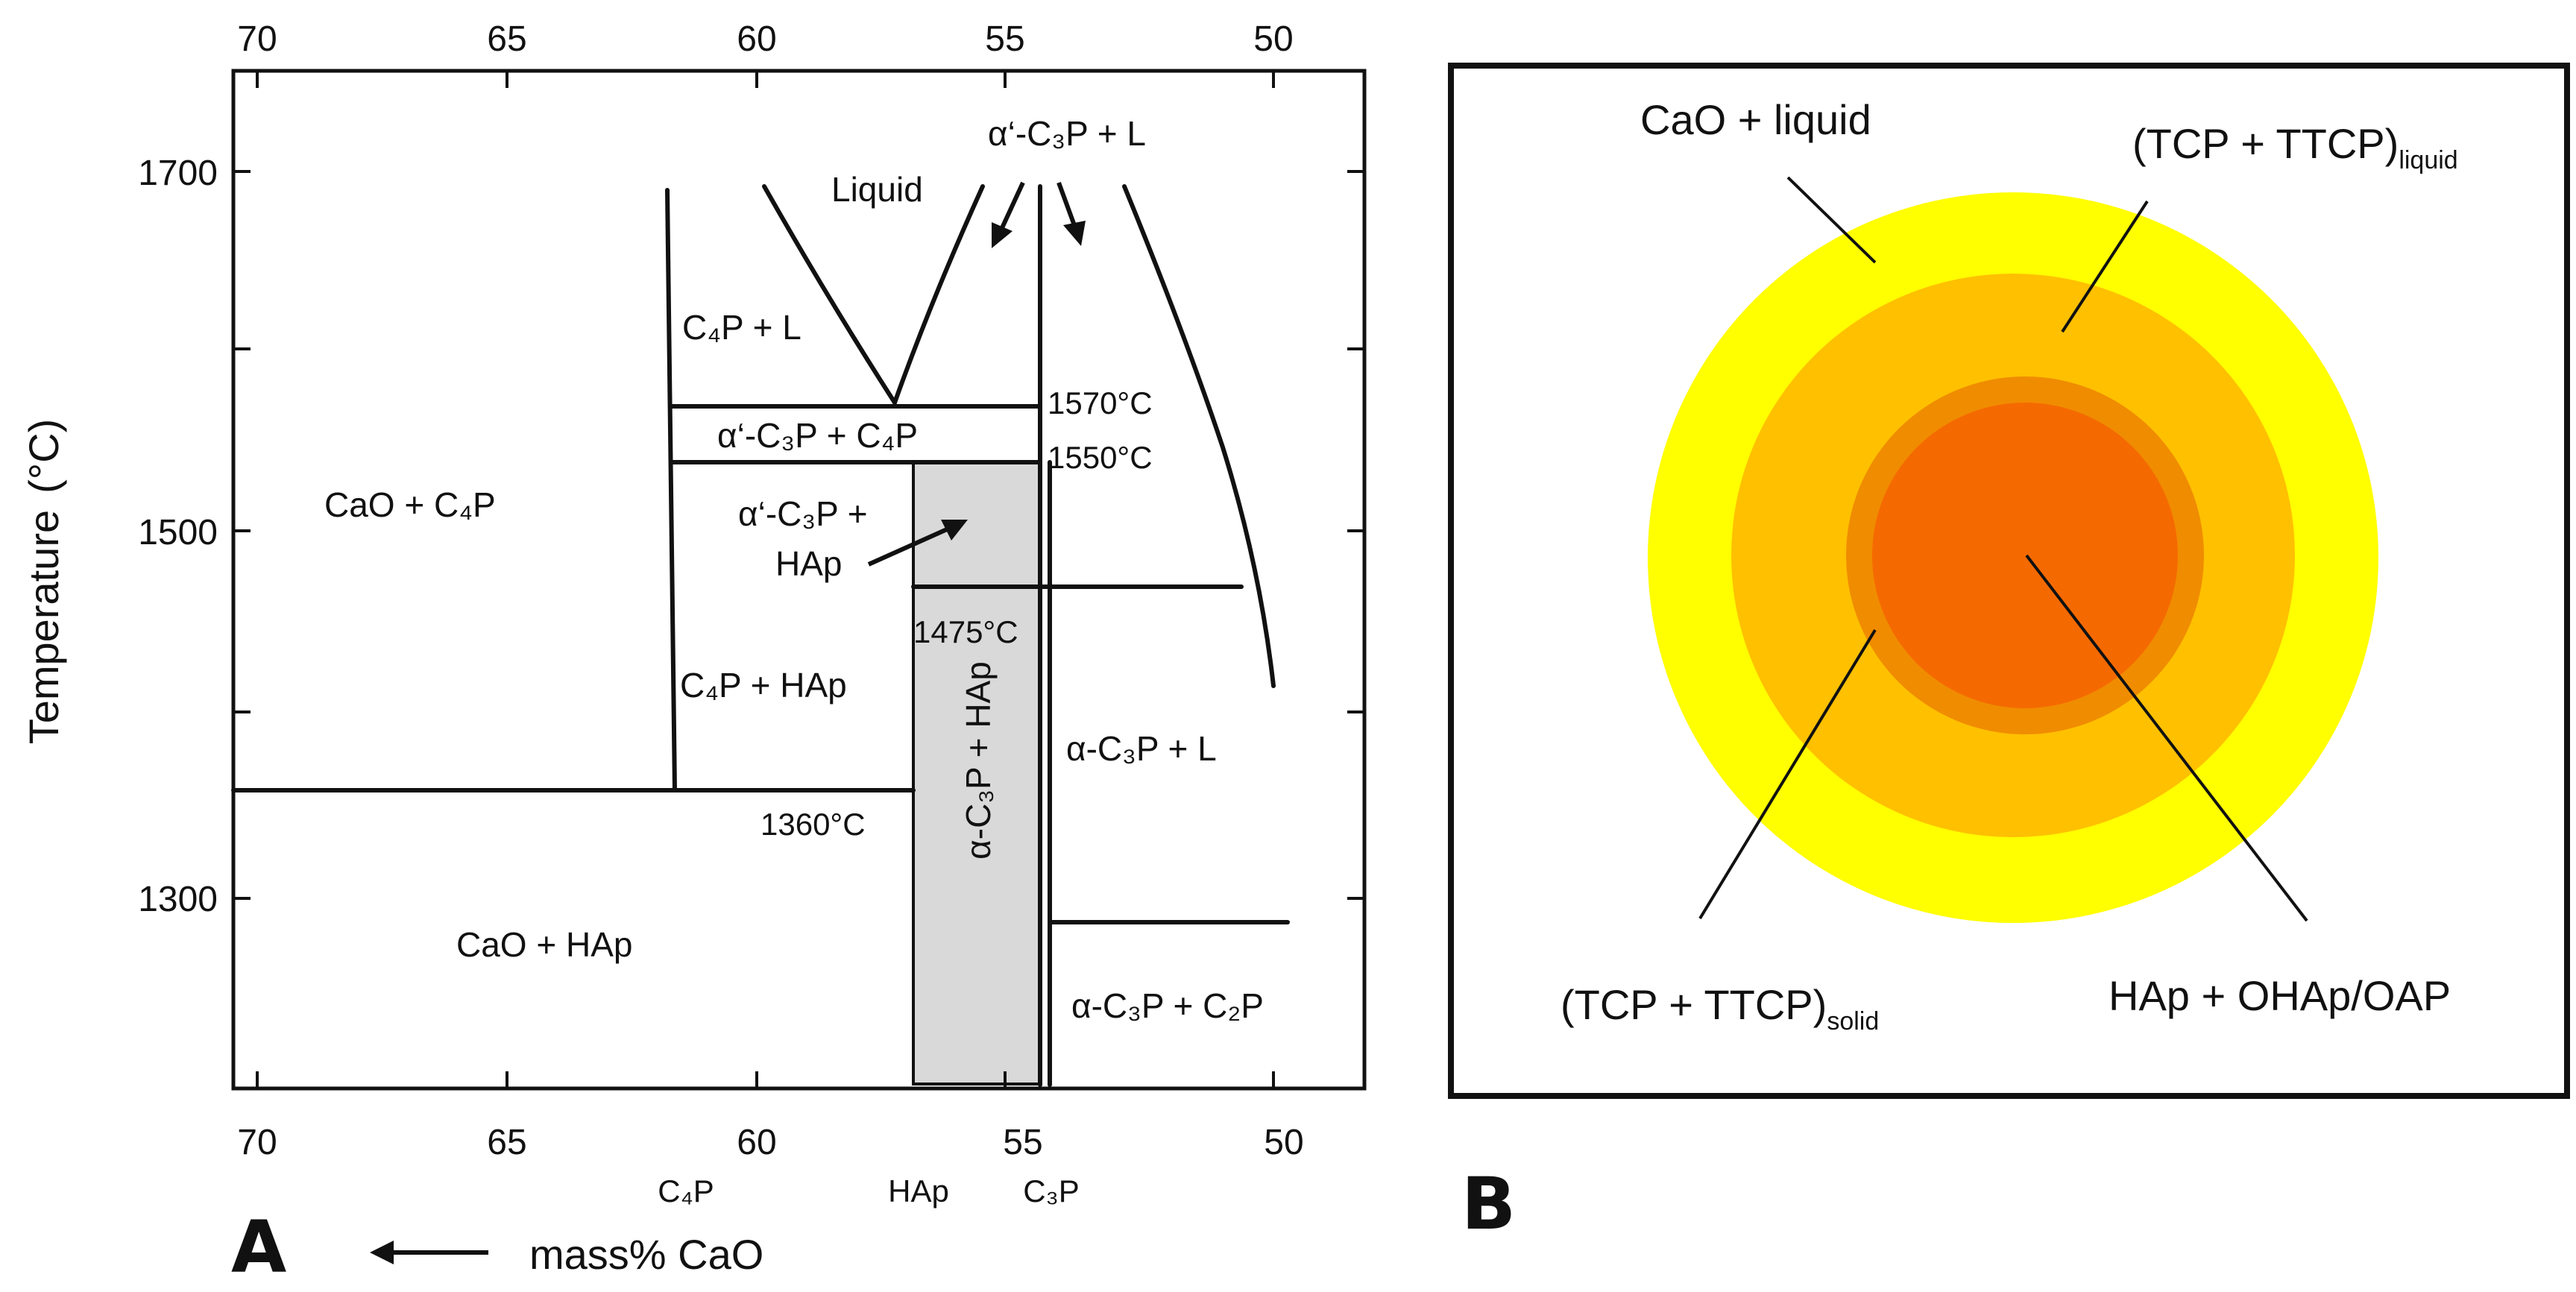 The width and height of the screenshot is (2576, 1292). Describe the element at coordinates (808, 563) in the screenshot. I see `region-alpha-prime-c3p-hap-line2: HAp` at that location.